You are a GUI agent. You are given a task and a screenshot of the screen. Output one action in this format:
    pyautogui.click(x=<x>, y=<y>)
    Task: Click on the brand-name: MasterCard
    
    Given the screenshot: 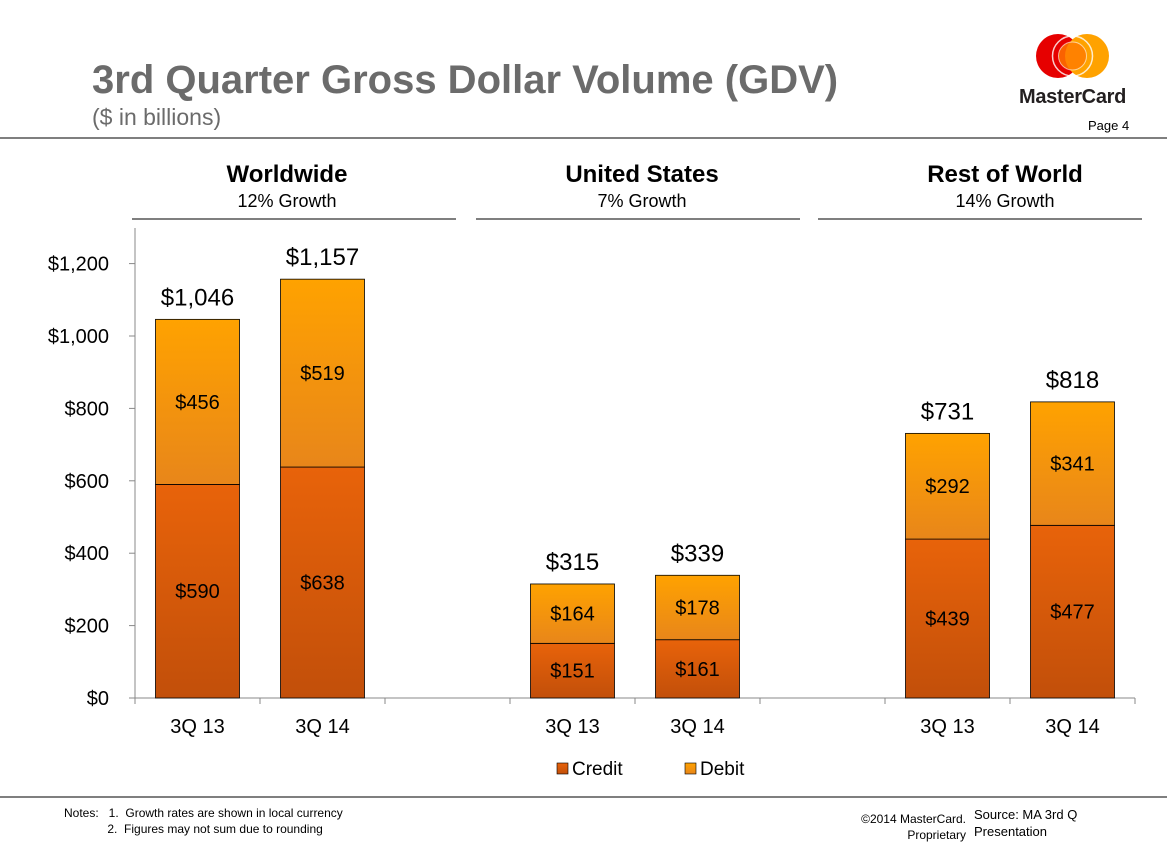 What is the action you would take?
    pyautogui.click(x=1073, y=97)
    